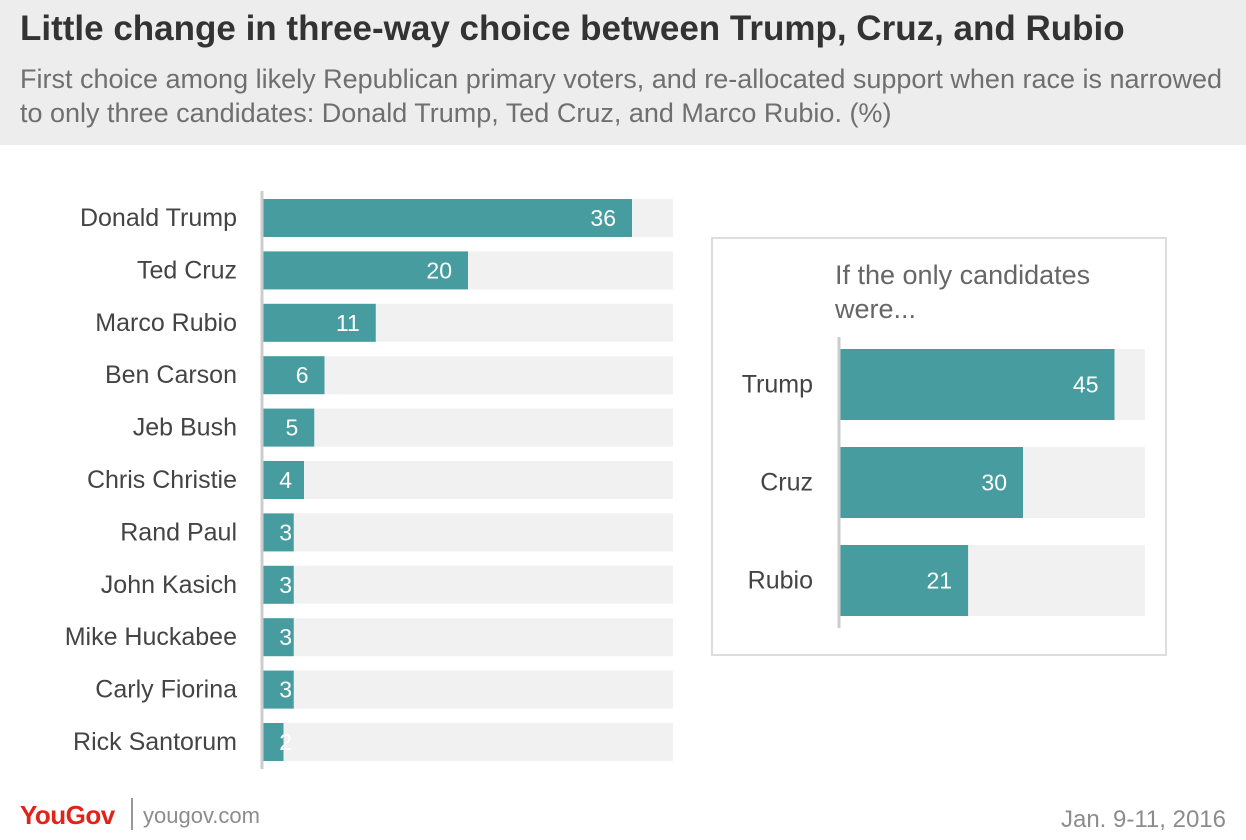  Describe the element at coordinates (439, 270) in the screenshot. I see `value-label: 20` at that location.